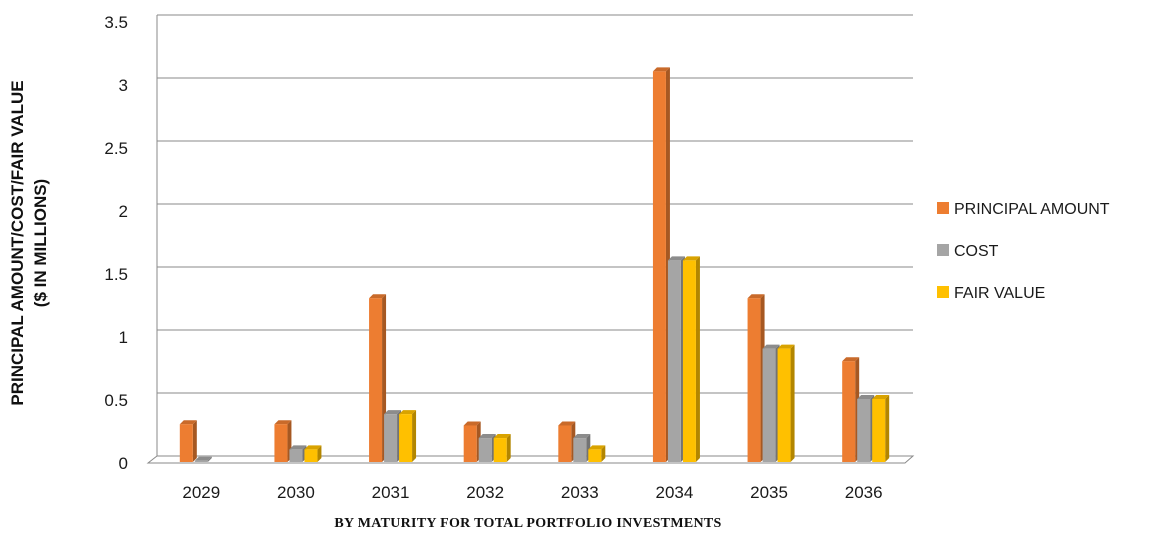 This screenshot has width=1160, height=533. What do you see at coordinates (864, 492) in the screenshot?
I see `x-tick-label: 2036` at bounding box center [864, 492].